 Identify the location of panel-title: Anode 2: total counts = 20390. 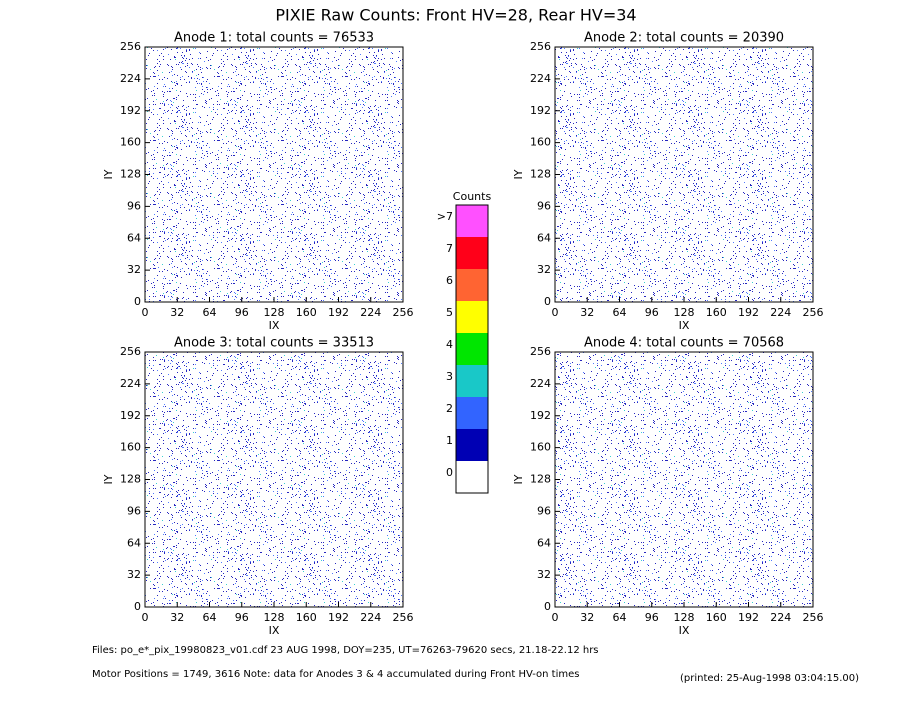
(684, 38).